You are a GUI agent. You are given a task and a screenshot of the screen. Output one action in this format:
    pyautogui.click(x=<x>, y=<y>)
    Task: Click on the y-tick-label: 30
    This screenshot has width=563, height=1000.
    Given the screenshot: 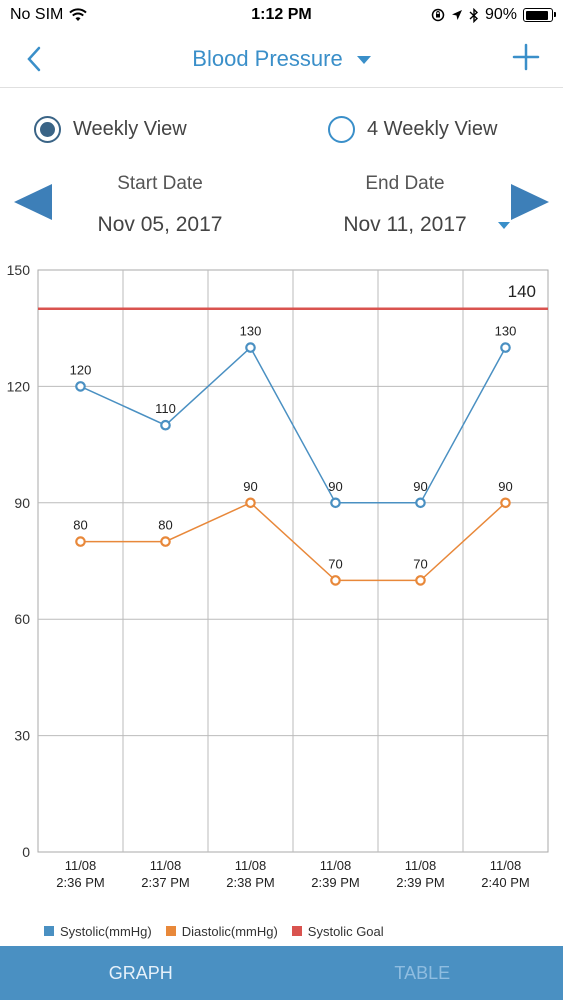 What is the action you would take?
    pyautogui.click(x=22, y=736)
    